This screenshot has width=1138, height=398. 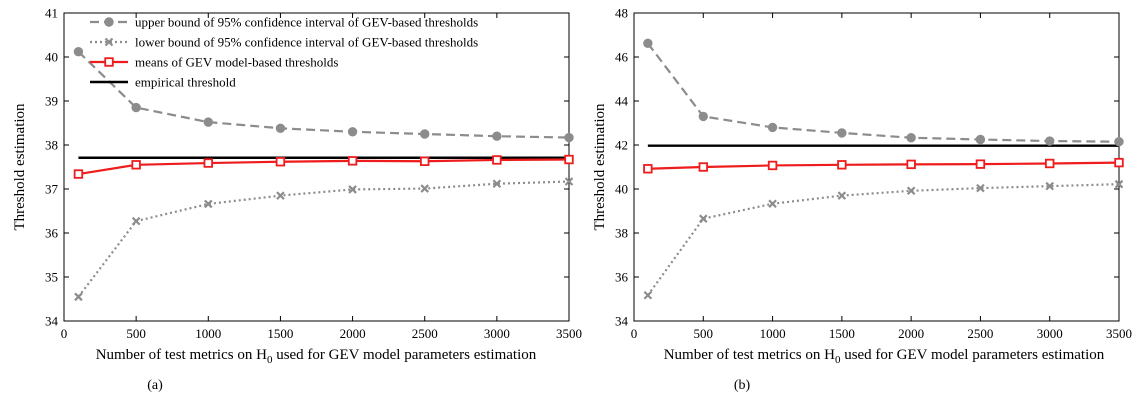 I want to click on y-tick-label: 41, so click(x=51, y=13).